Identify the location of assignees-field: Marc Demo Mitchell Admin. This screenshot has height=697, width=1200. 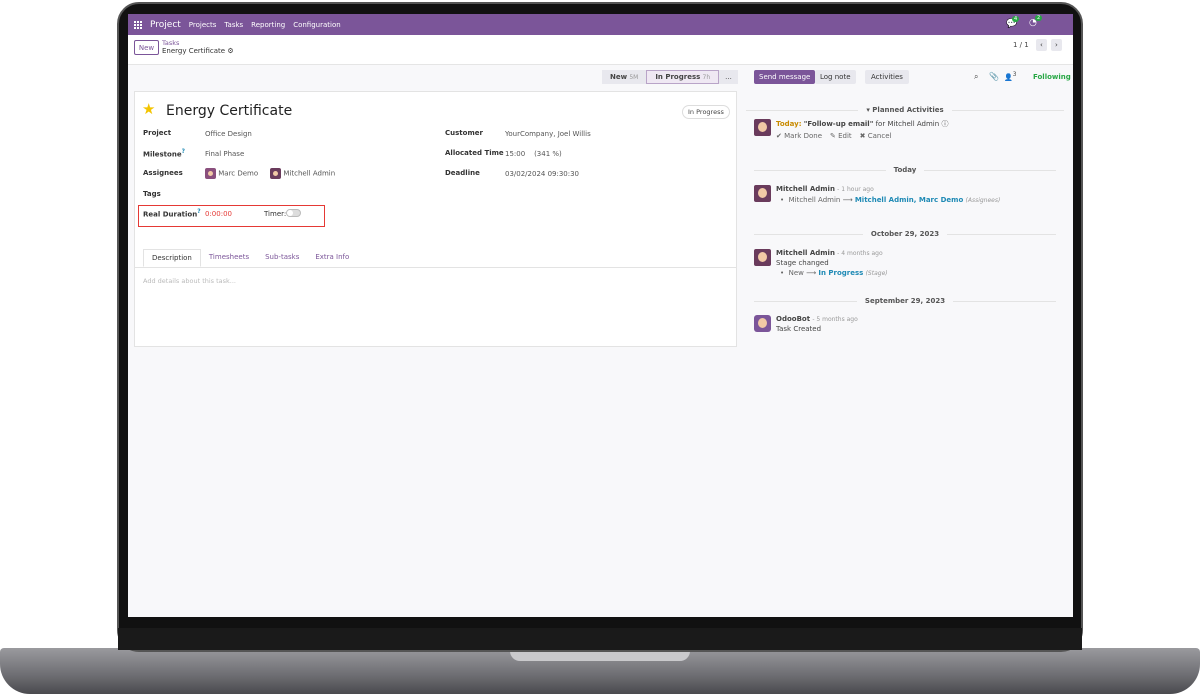
(270, 173).